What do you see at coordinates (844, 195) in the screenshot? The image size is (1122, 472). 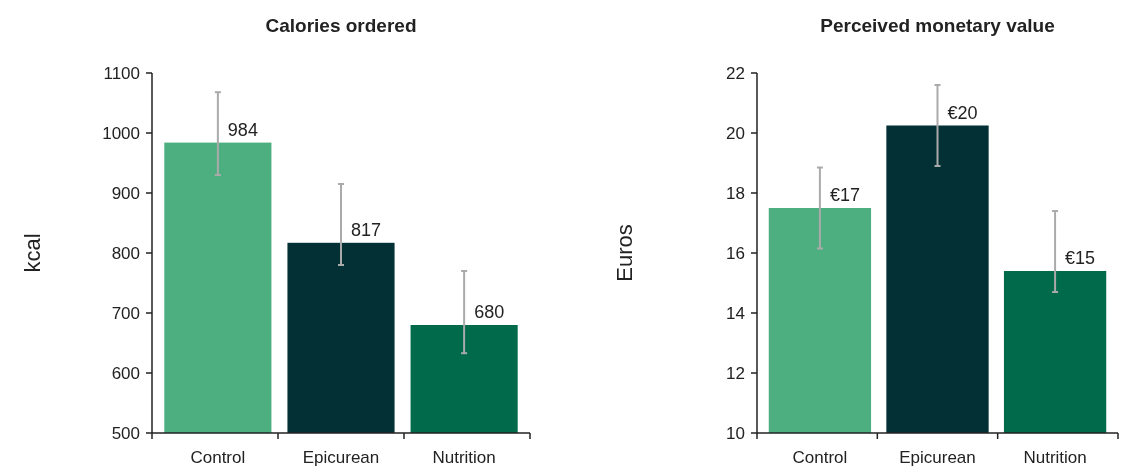 I see `data-label: €17` at bounding box center [844, 195].